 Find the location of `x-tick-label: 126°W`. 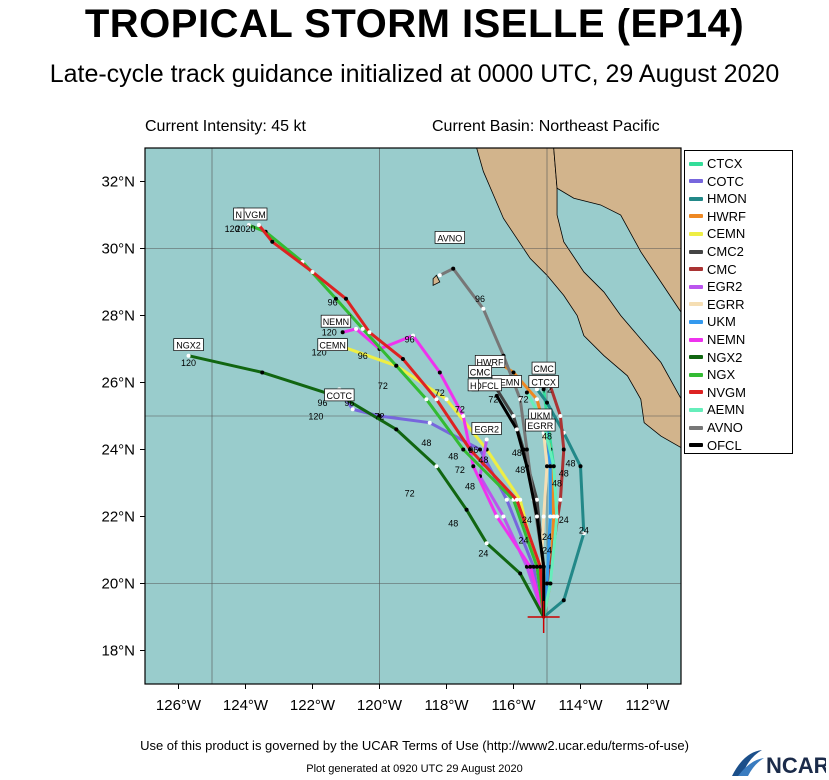

x-tick-label: 126°W is located at coordinates (179, 705).